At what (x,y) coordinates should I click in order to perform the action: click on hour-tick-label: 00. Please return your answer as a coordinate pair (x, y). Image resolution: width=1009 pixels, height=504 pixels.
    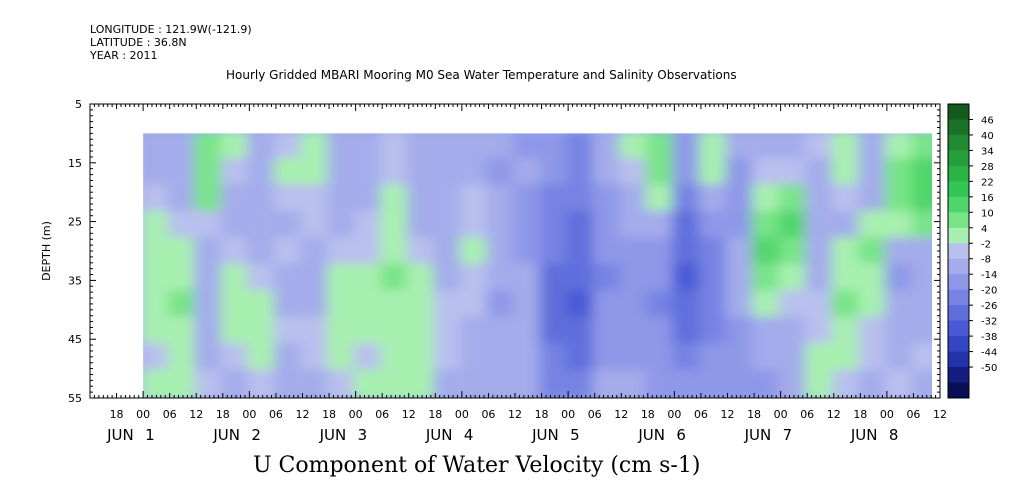
    Looking at the image, I should click on (781, 414).